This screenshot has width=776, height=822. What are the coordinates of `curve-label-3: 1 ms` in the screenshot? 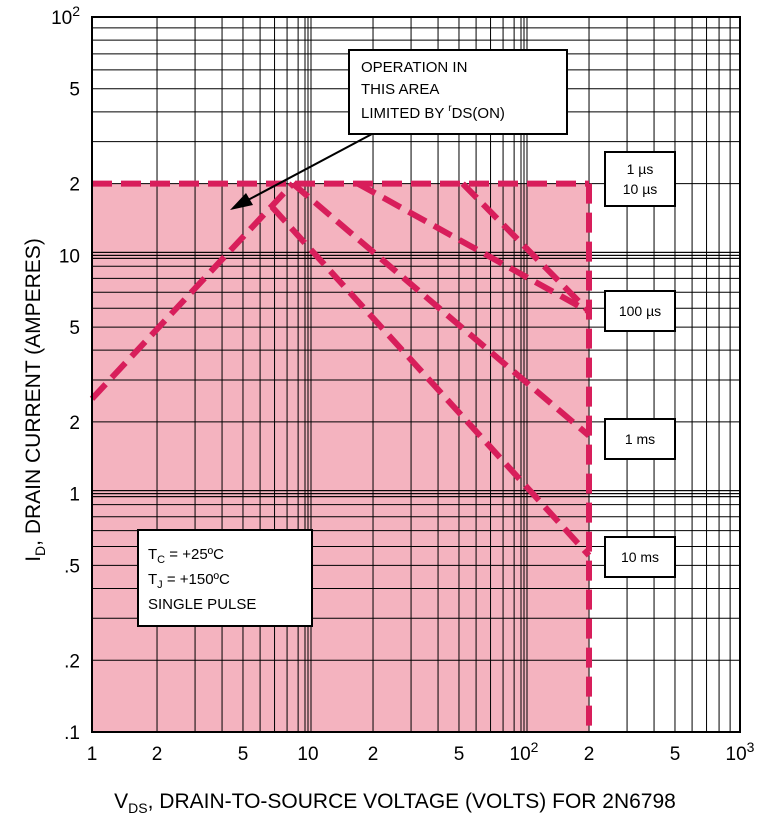 It's located at (640, 439).